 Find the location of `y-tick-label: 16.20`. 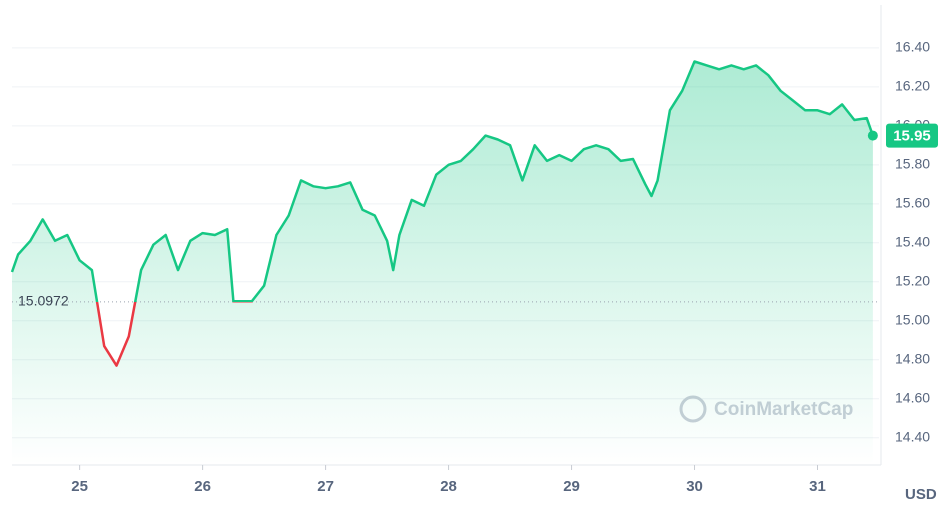

y-tick-label: 16.20 is located at coordinates (912, 86).